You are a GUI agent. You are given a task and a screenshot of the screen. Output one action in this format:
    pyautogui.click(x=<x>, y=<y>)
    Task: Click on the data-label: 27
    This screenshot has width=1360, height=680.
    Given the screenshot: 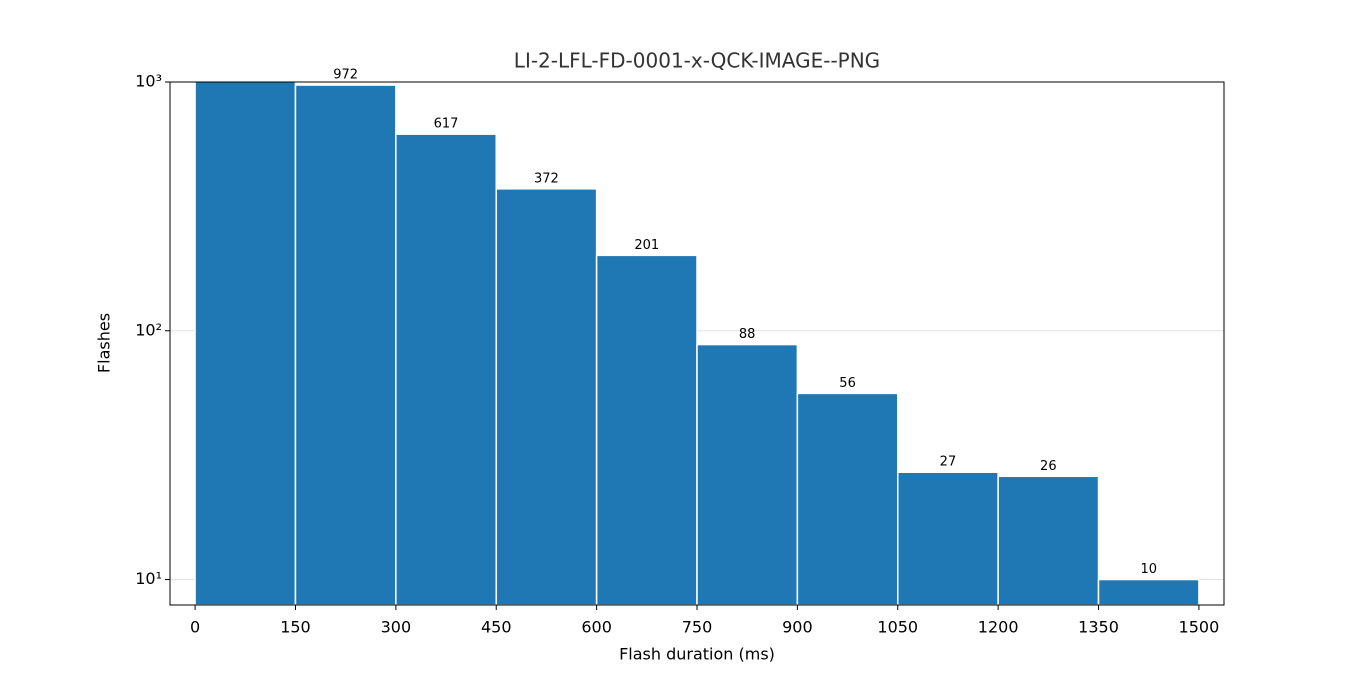 What is the action you would take?
    pyautogui.click(x=948, y=462)
    